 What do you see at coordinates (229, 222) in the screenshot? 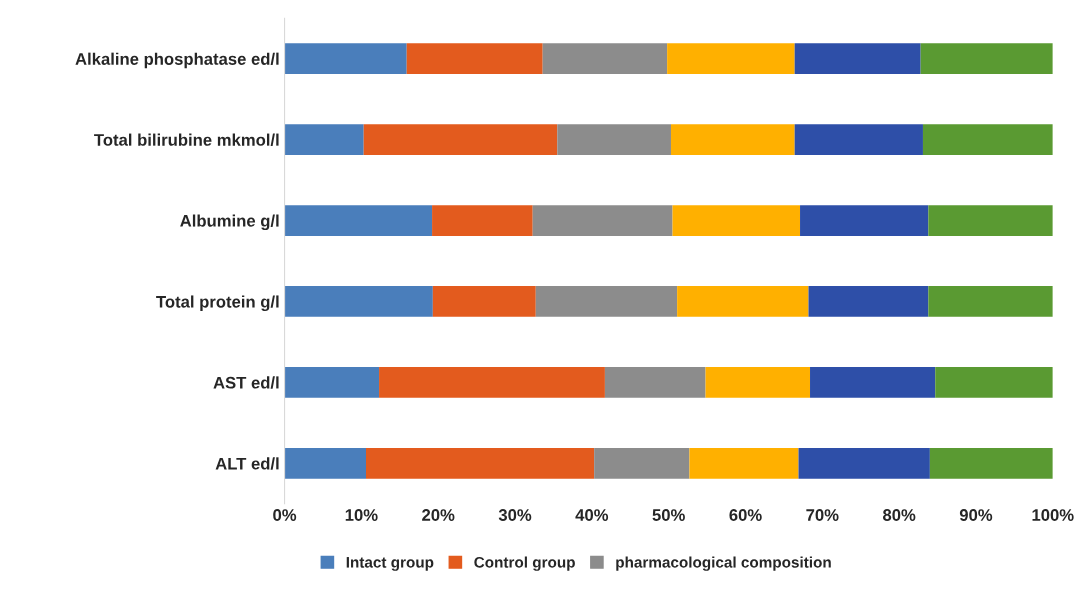
I see `y-tick-label: Albumine g/l` at bounding box center [229, 222].